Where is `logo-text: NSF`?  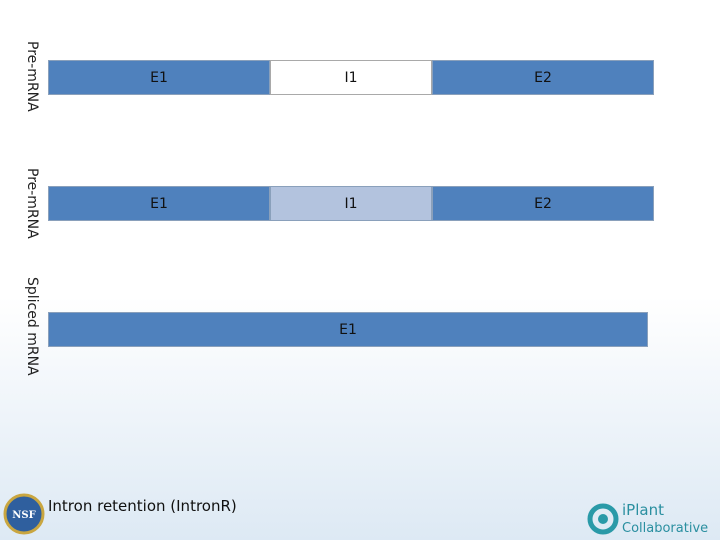
logo-text: NSF is located at coordinates (23, 515).